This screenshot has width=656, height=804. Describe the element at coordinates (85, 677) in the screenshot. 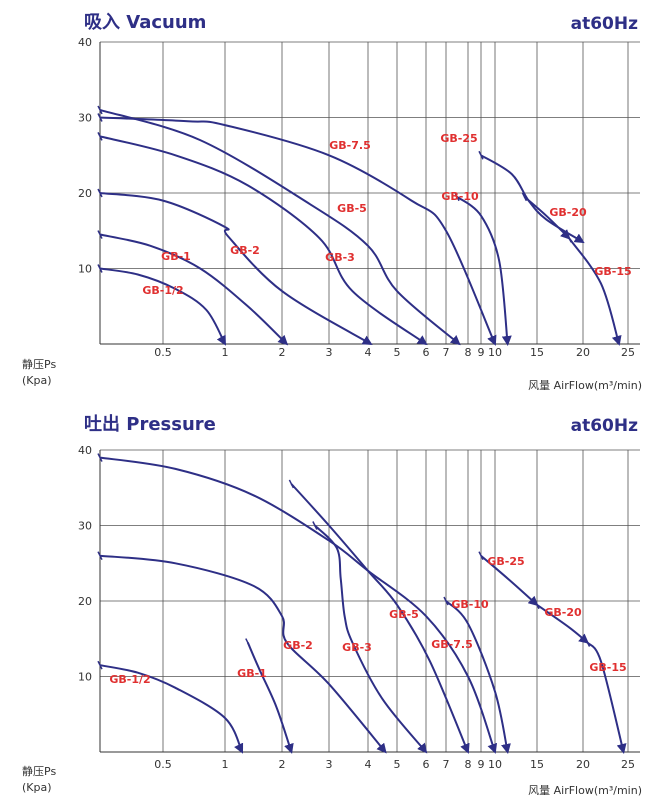

I see `y-tick-label: 10` at that location.